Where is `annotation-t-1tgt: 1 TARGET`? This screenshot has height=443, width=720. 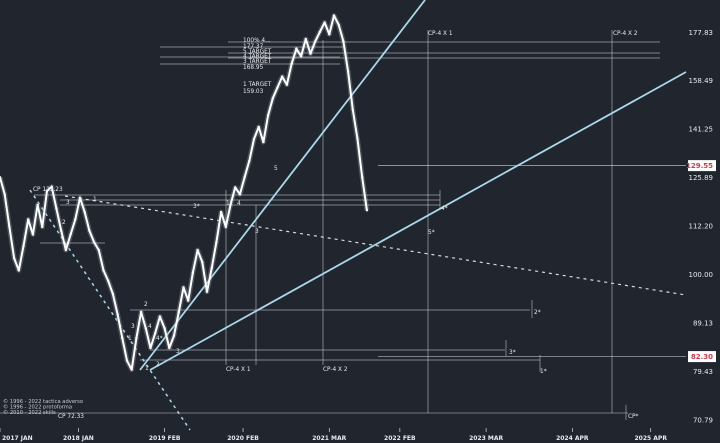
annotation-t-1tgt: 1 TARGET is located at coordinates (257, 85).